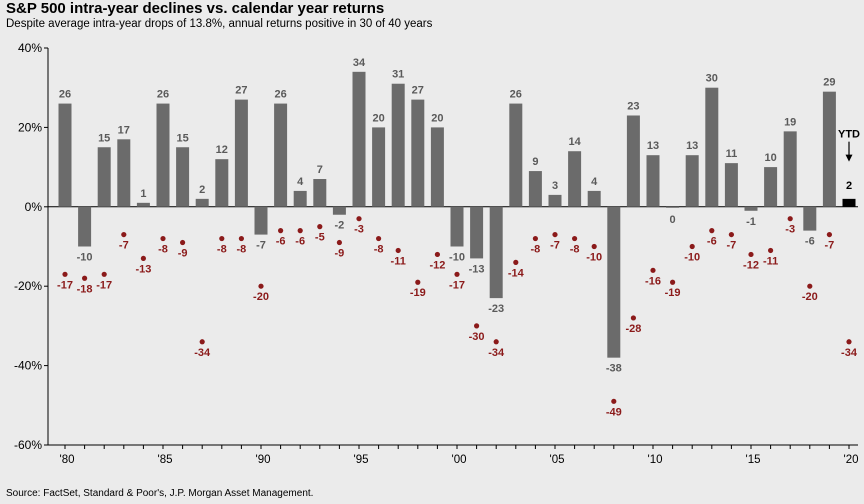  What do you see at coordinates (653, 281) in the screenshot?
I see `drop-label: -16` at bounding box center [653, 281].